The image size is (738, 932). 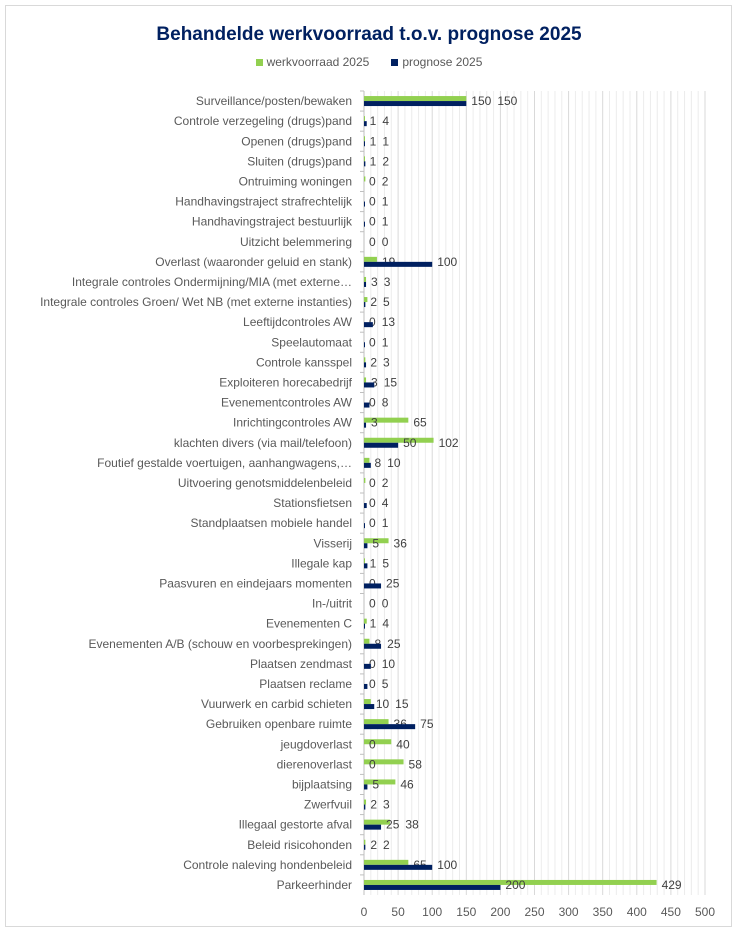 I want to click on category-label: Ontruiming woningen, so click(x=295, y=181).